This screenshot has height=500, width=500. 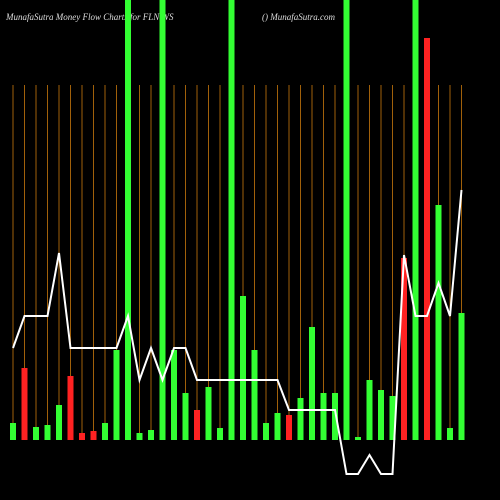 I want to click on chart-subtitle: () MunafaSutra.com, so click(x=298, y=17).